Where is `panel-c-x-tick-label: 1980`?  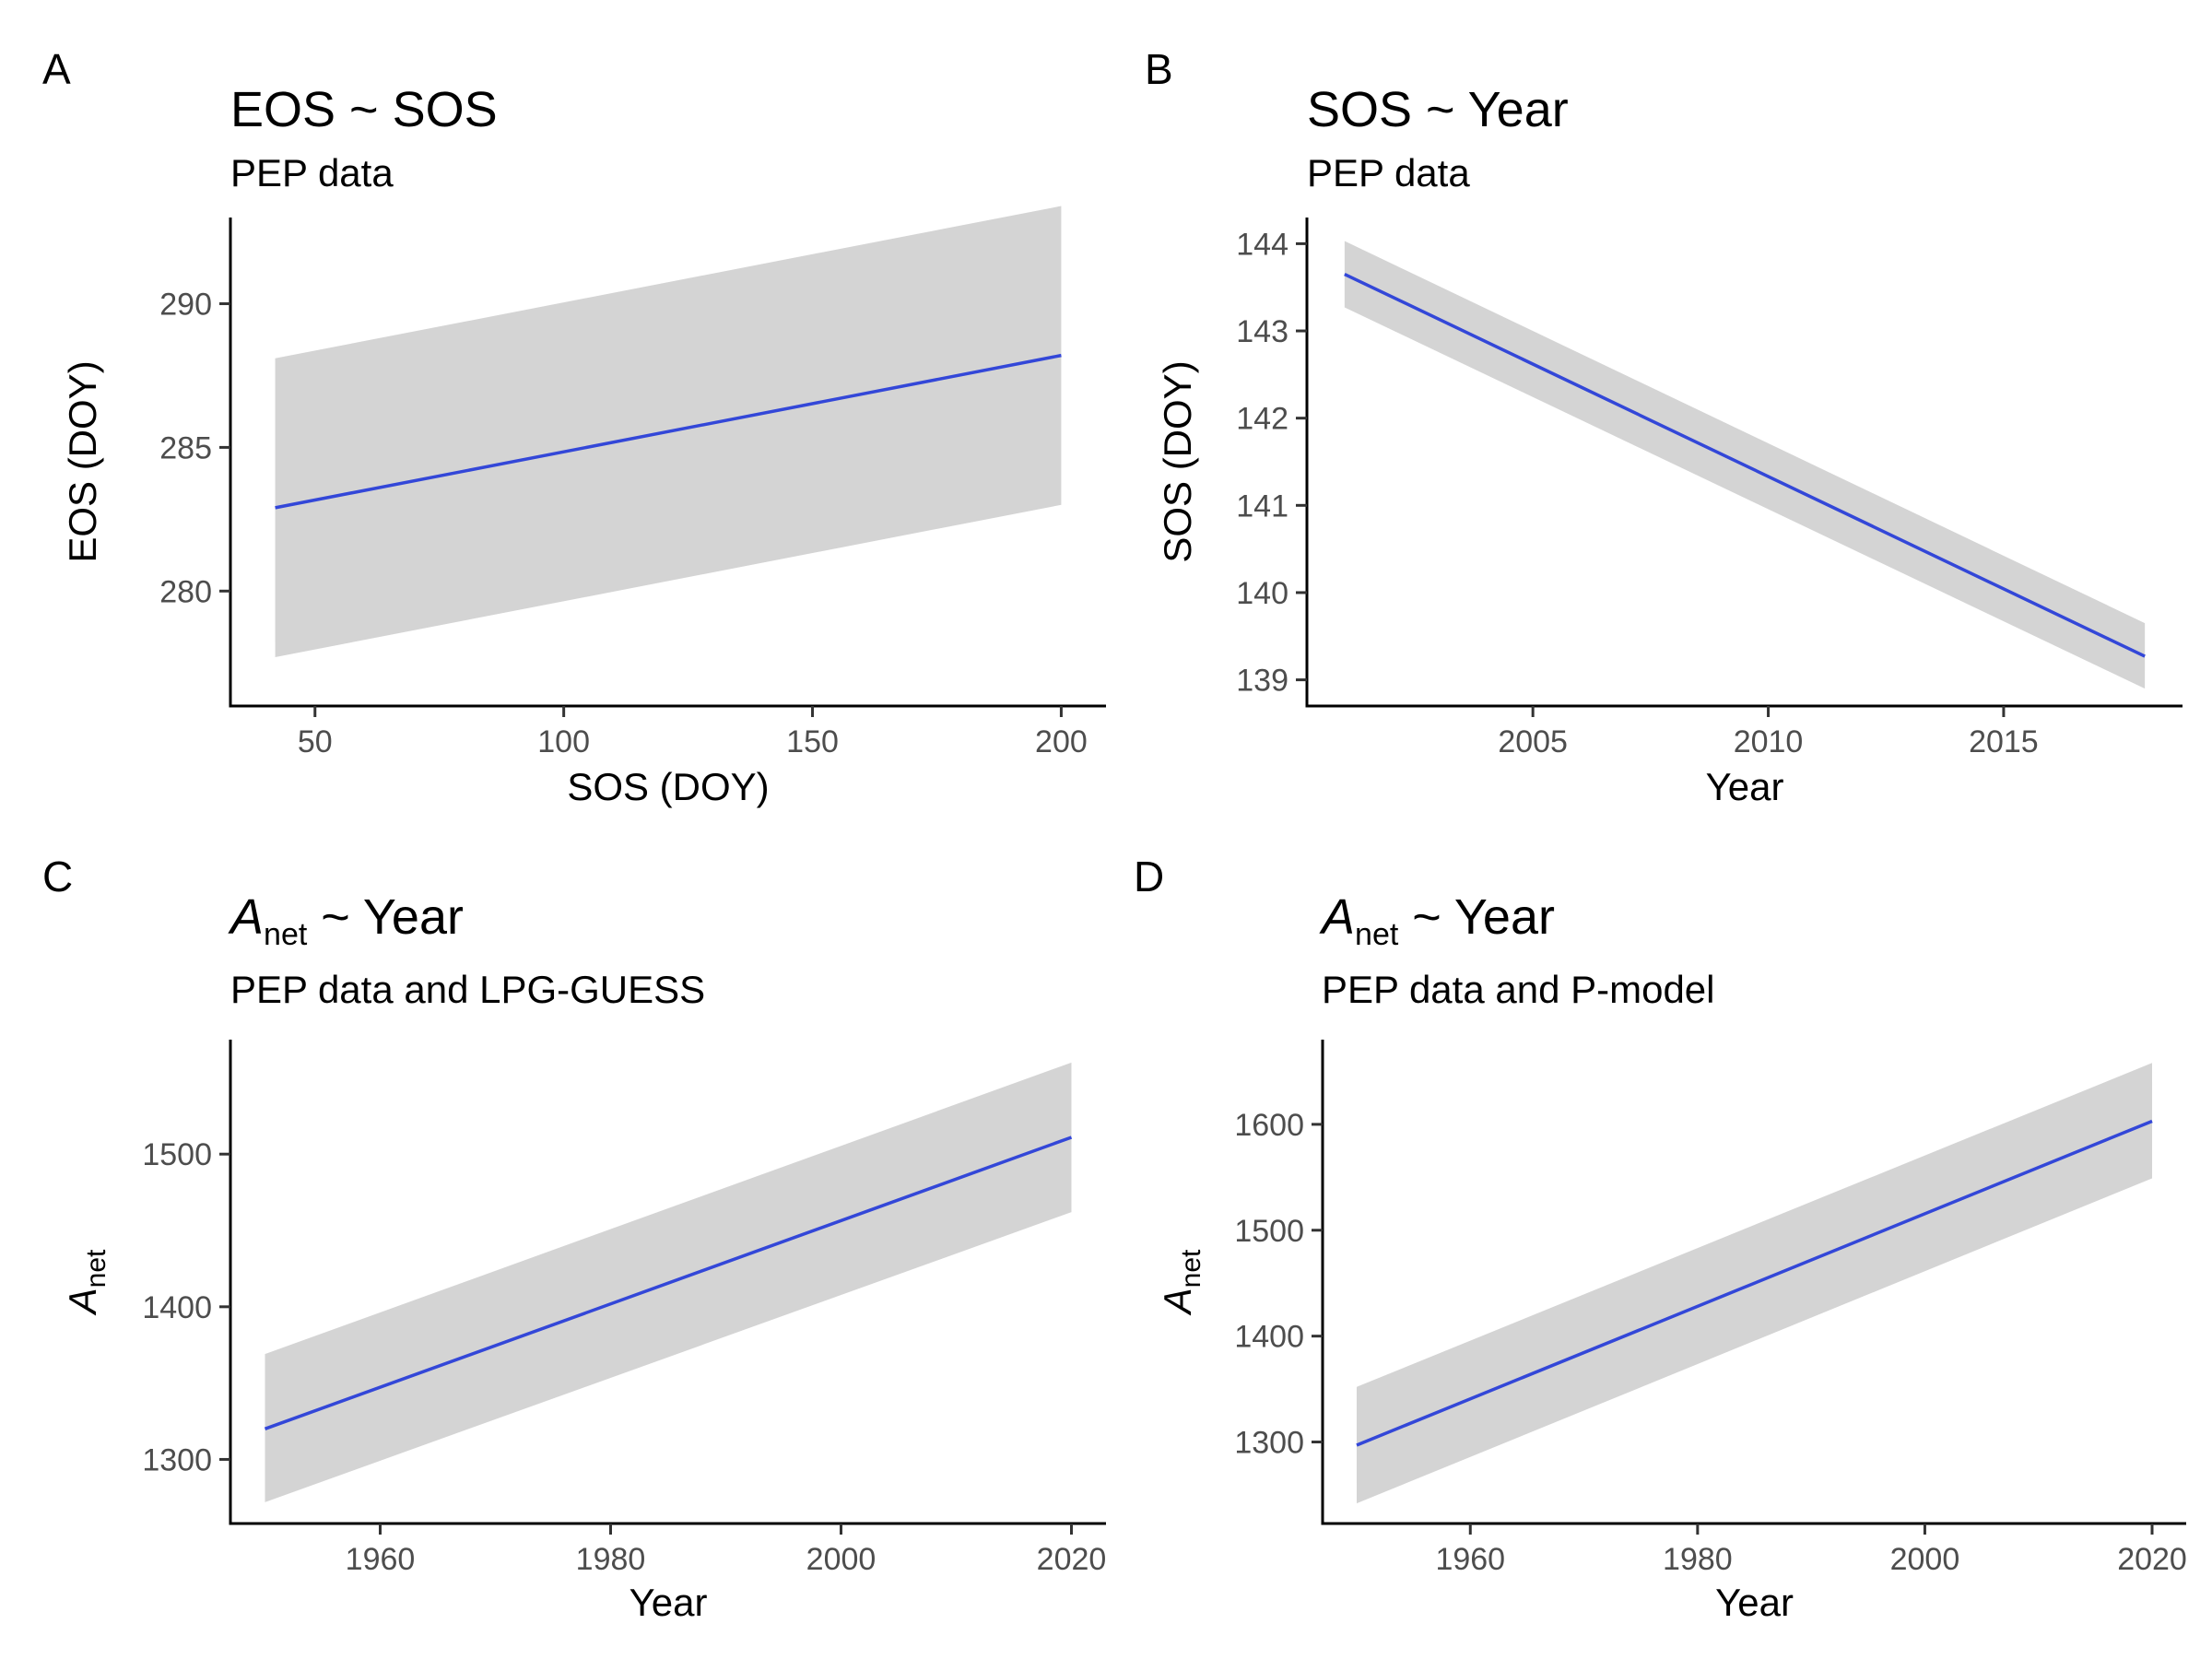
panel-c-x-tick-label: 1980 is located at coordinates (611, 1559).